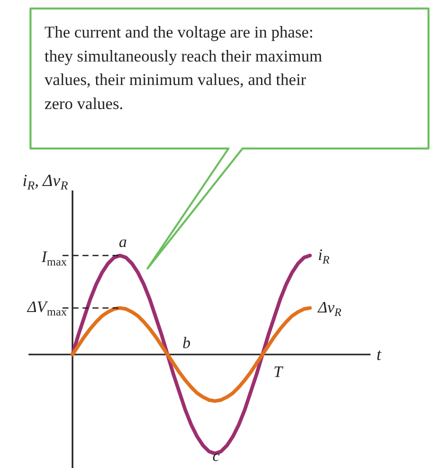  I want to click on text: The current and the voltage are in phase: they simultaneously reach their maximum values, their minimum values, and their zero values., so click(183, 67).